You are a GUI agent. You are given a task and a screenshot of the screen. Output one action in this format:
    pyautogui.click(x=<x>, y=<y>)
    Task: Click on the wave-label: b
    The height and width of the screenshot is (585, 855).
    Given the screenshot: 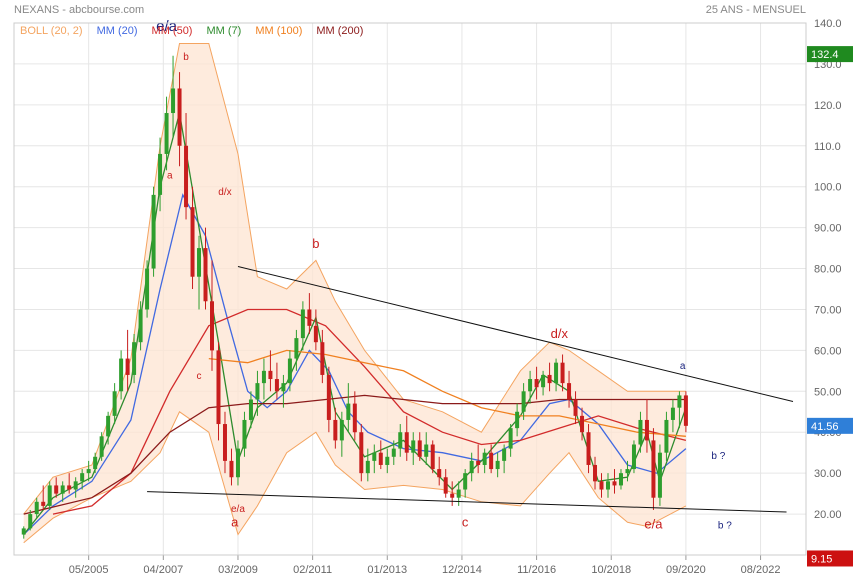 What is the action you would take?
    pyautogui.click(x=315, y=243)
    